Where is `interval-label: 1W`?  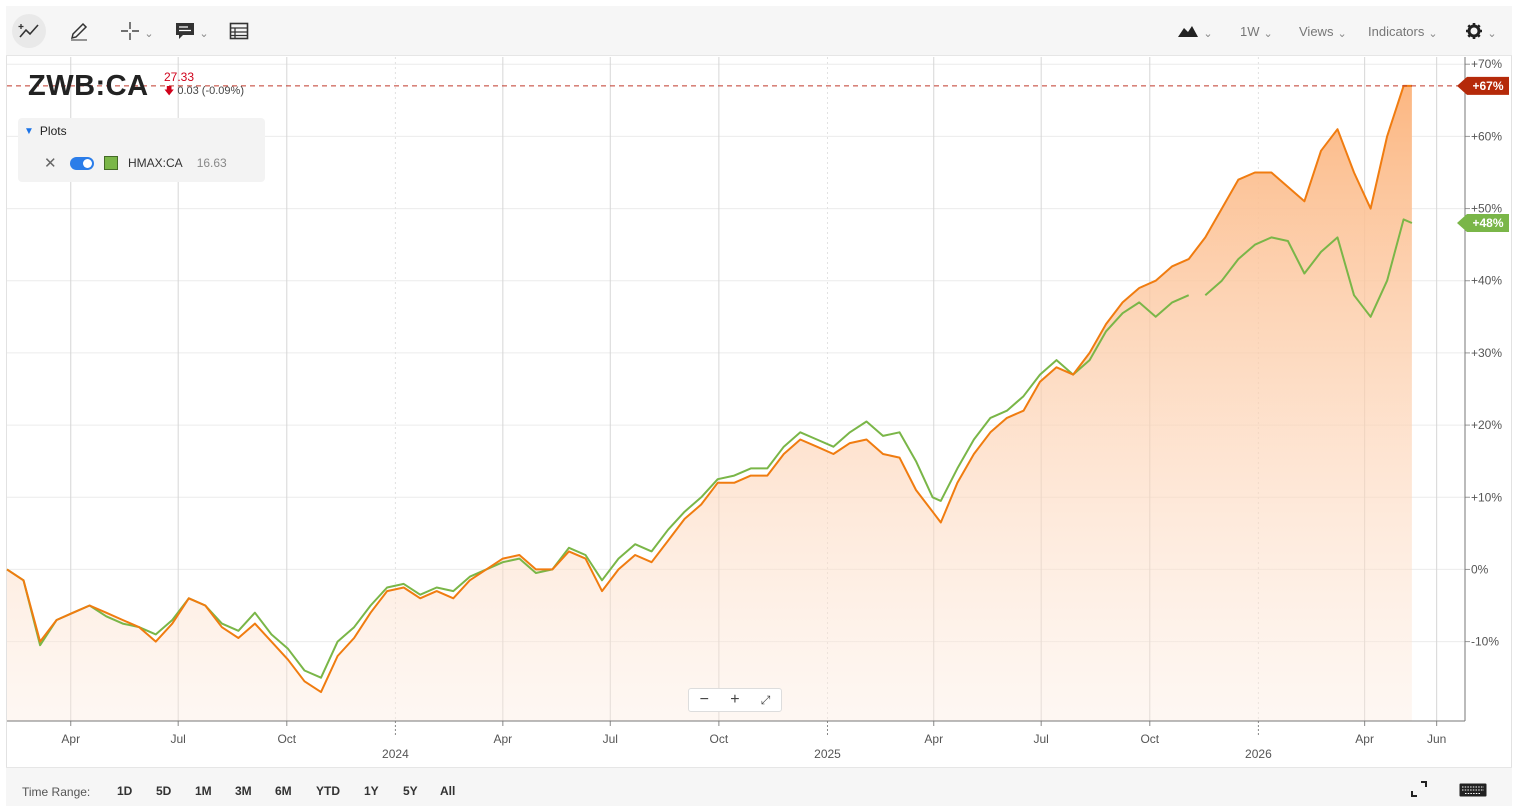
interval-label: 1W is located at coordinates (1250, 31).